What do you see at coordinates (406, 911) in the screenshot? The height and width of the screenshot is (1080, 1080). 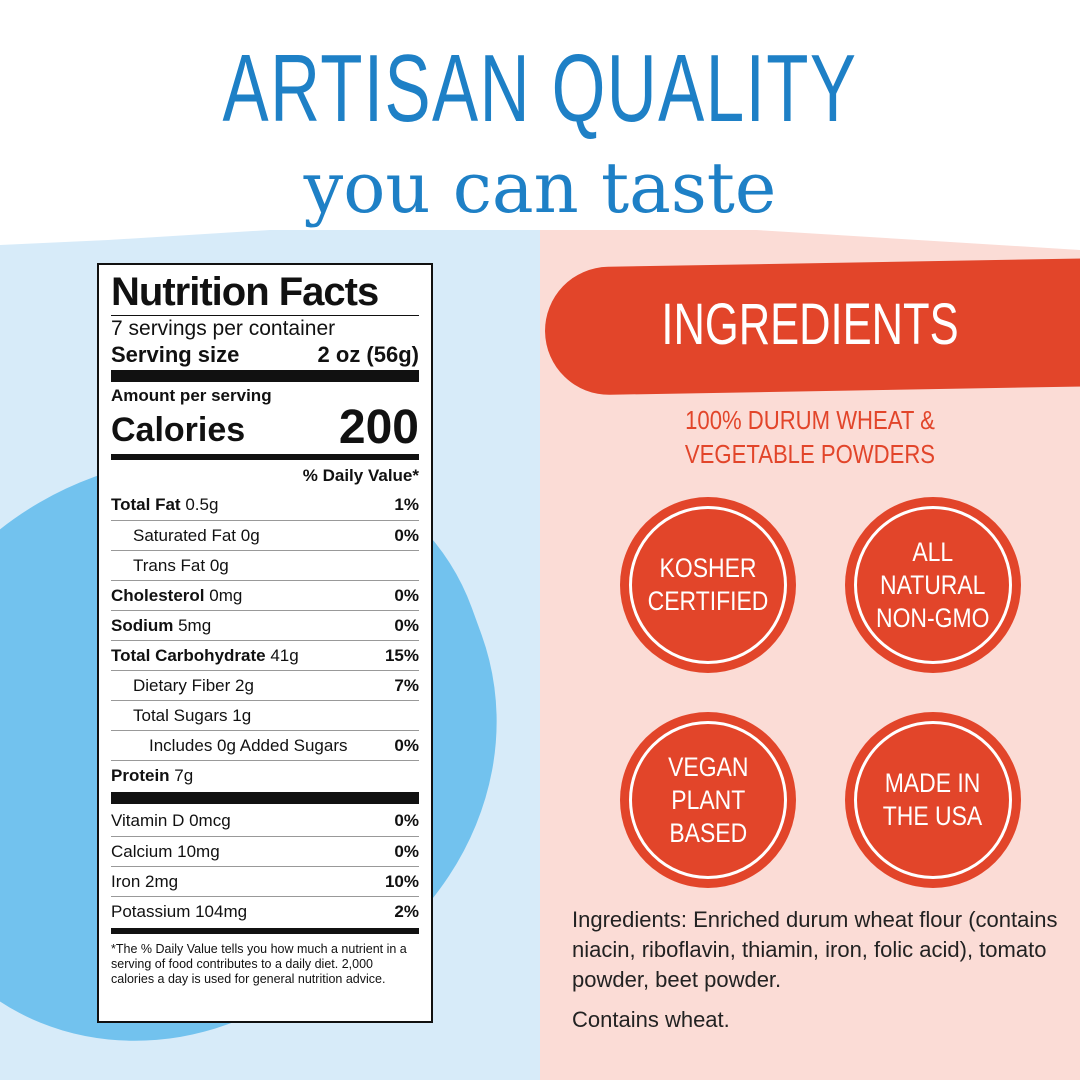 I see `vitamin-dv: 2%` at bounding box center [406, 911].